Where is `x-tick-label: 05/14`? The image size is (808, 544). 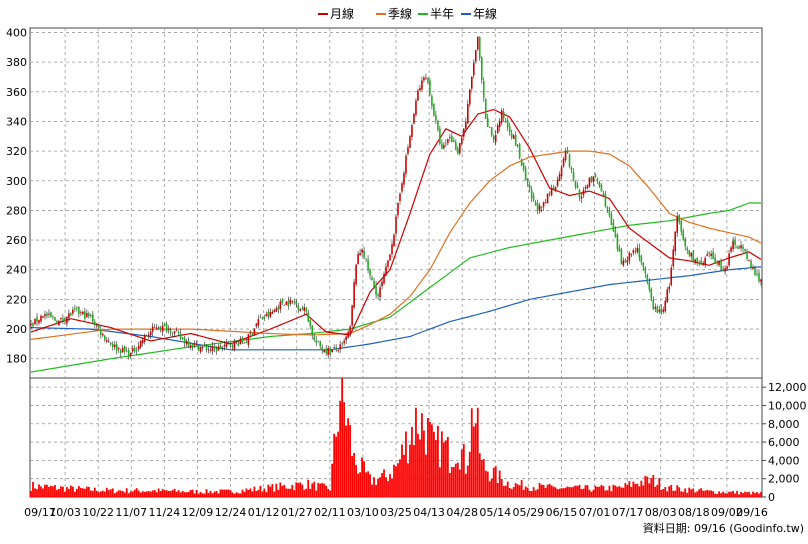
x-tick-label: 05/14 is located at coordinates (495, 512).